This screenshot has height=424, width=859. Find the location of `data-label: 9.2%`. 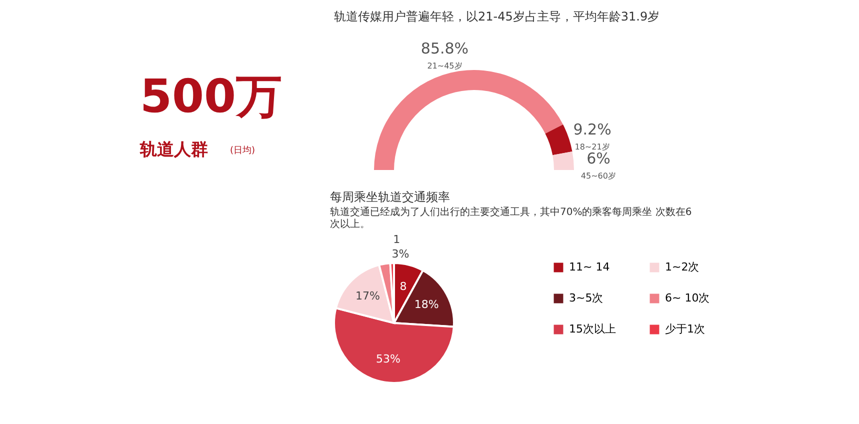

data-label: 9.2% is located at coordinates (592, 129).